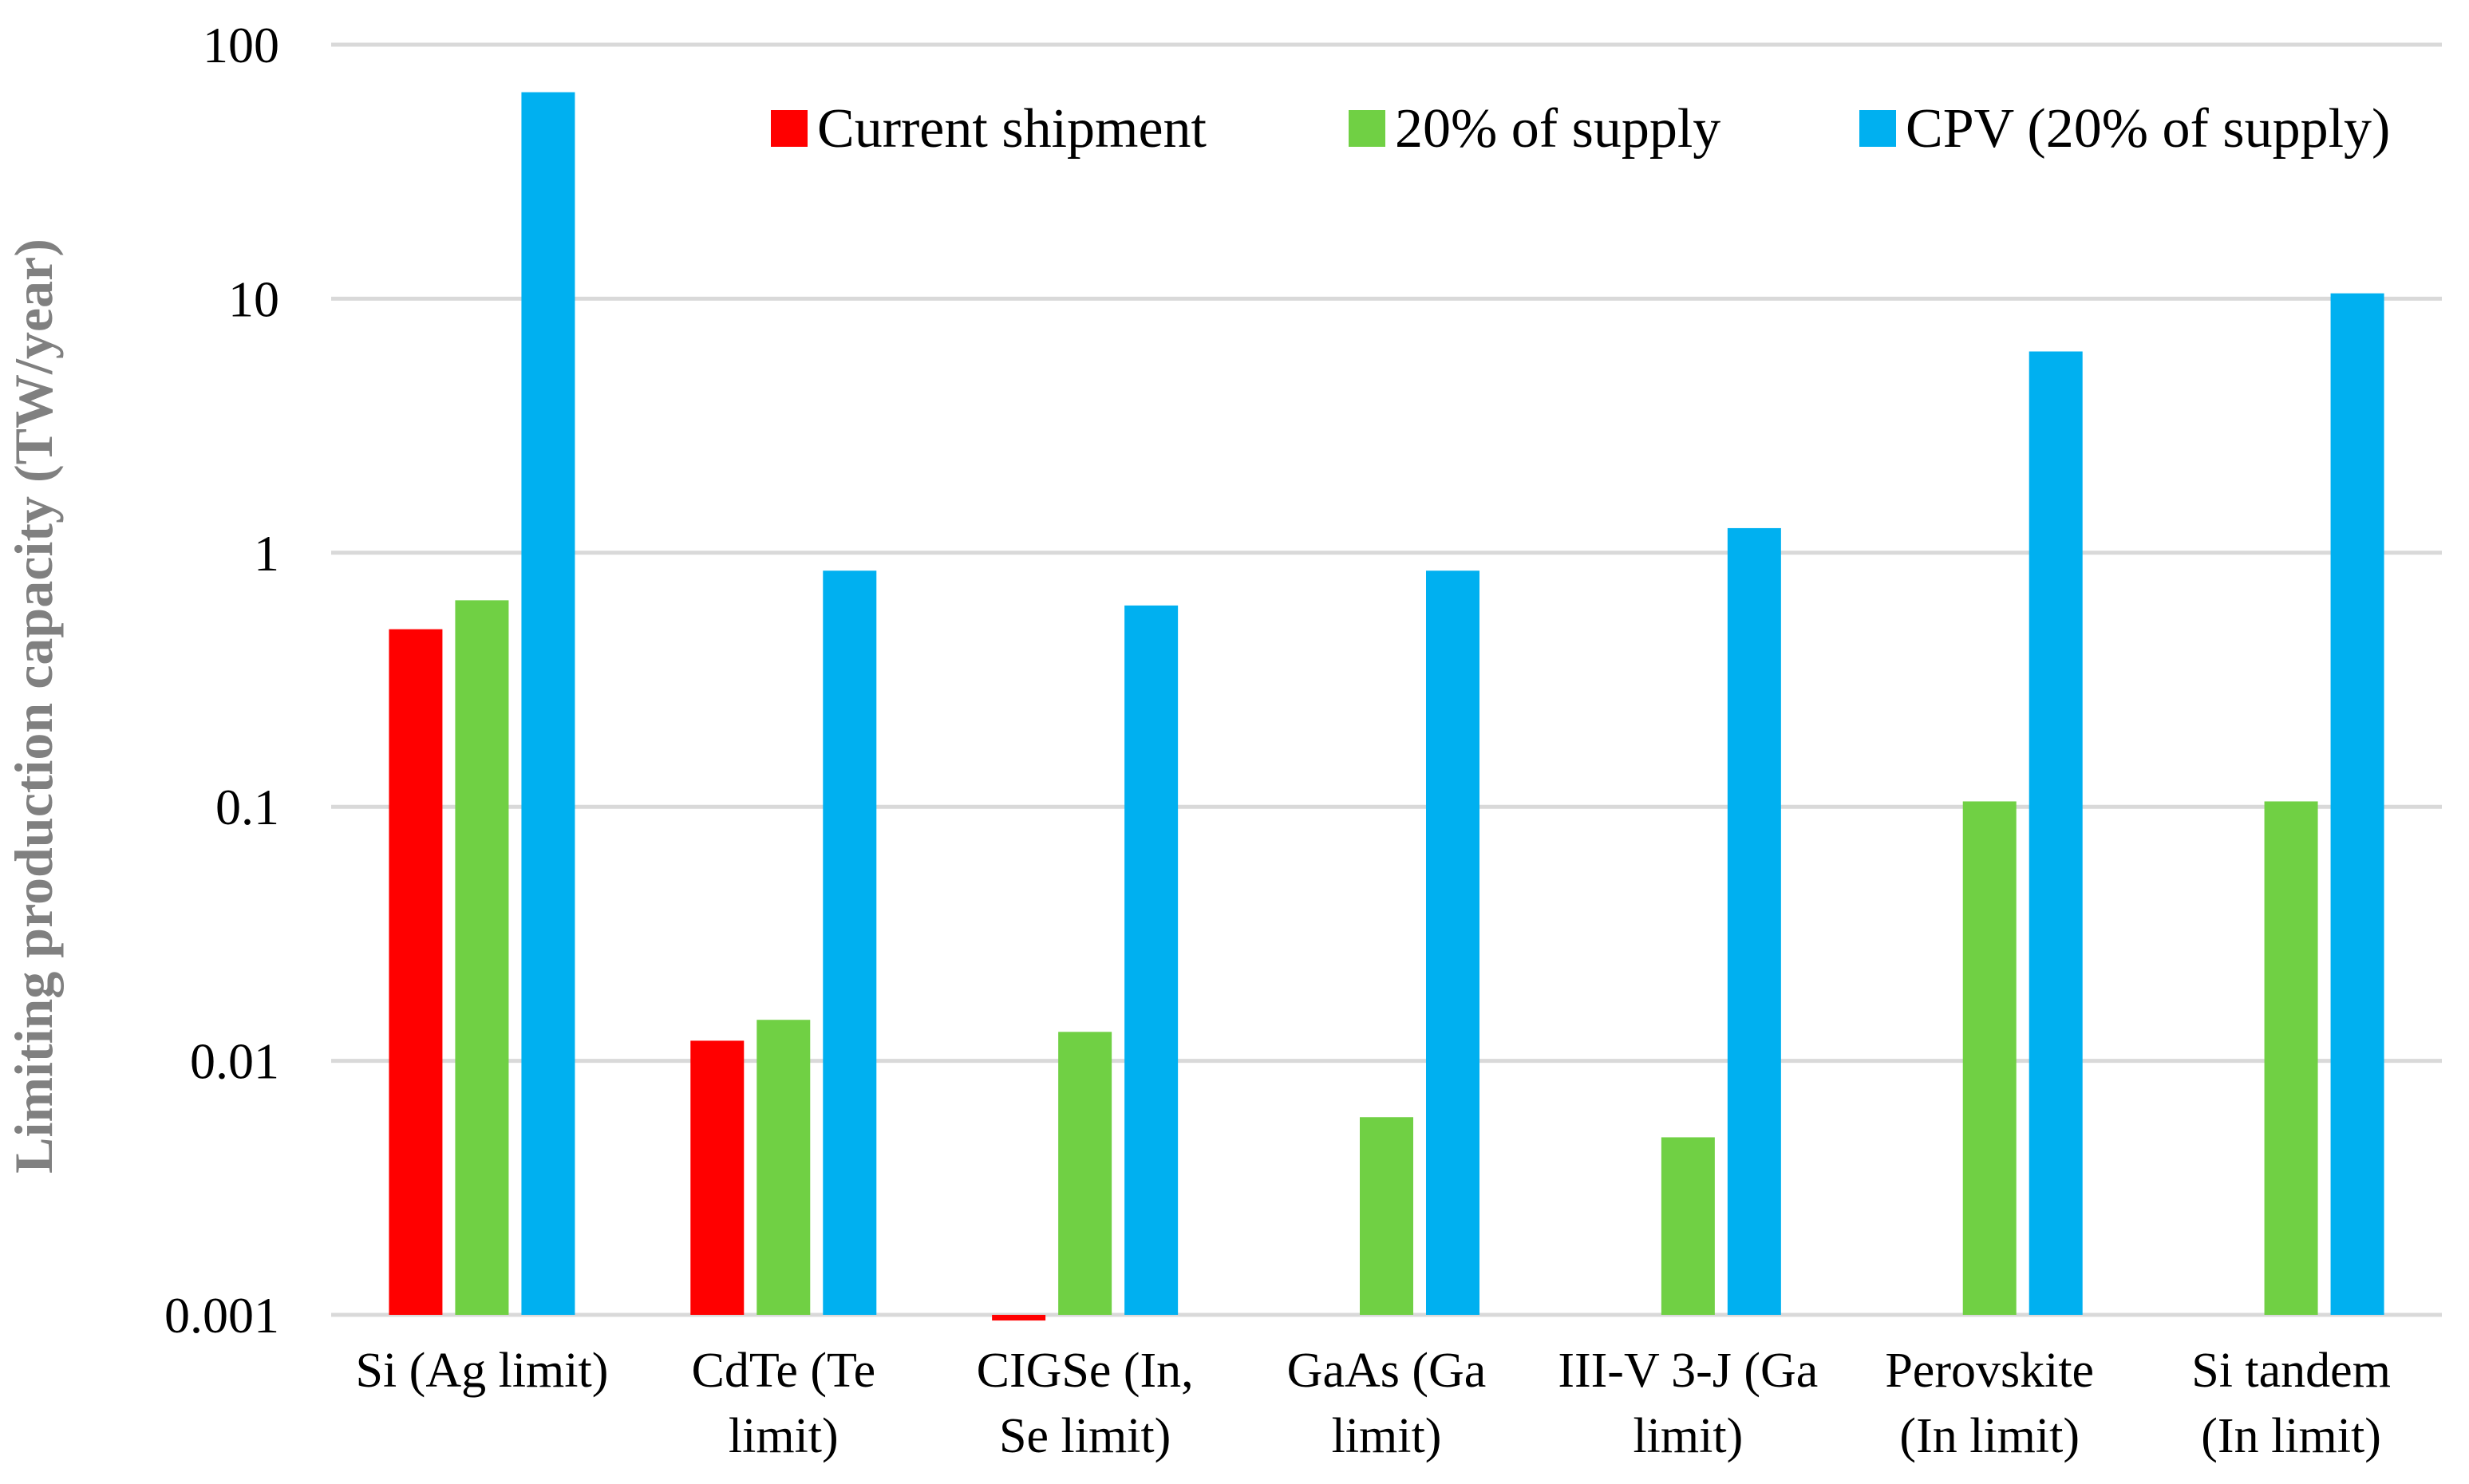 The image size is (2469, 1484). Describe the element at coordinates (247, 807) in the screenshot. I see `y-tick-label: 0.1` at that location.